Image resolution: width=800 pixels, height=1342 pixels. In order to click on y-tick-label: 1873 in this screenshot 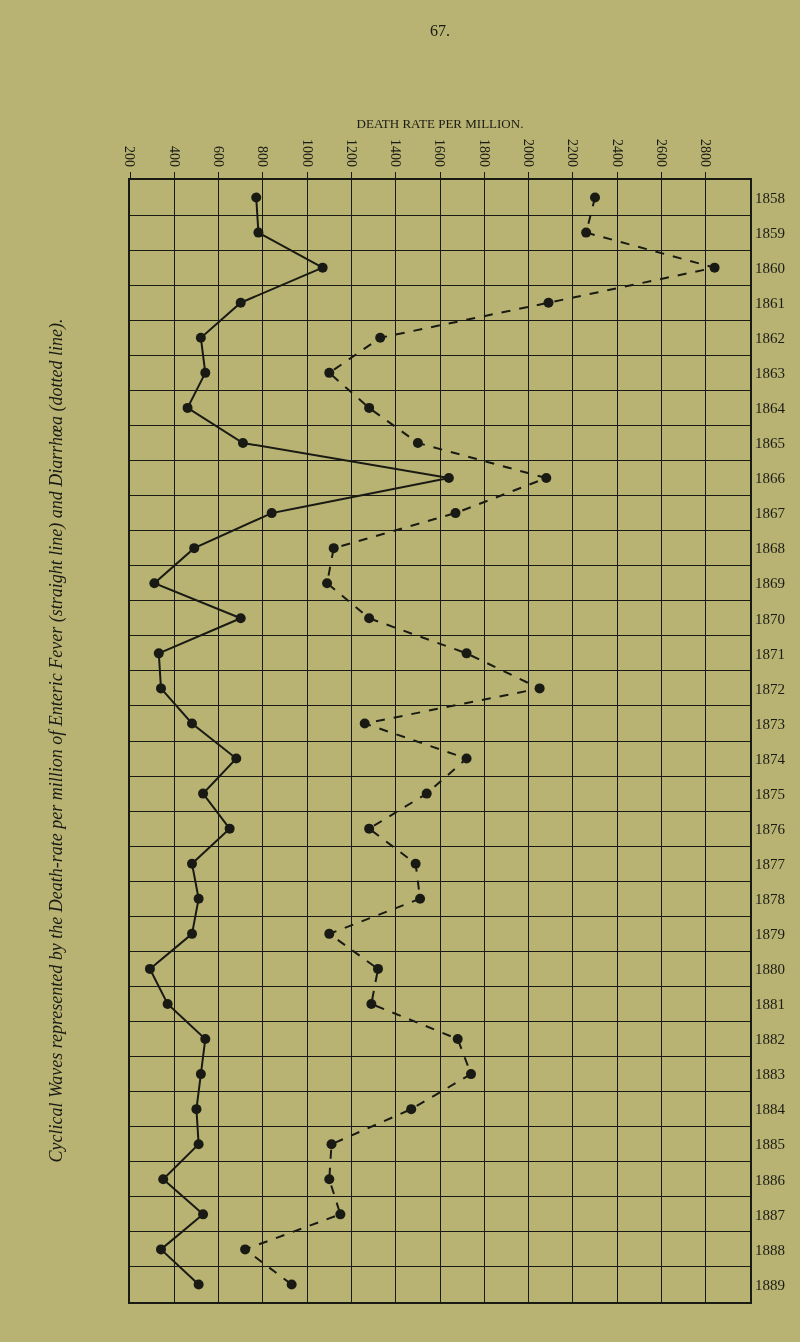, I will do `click(770, 723)`.